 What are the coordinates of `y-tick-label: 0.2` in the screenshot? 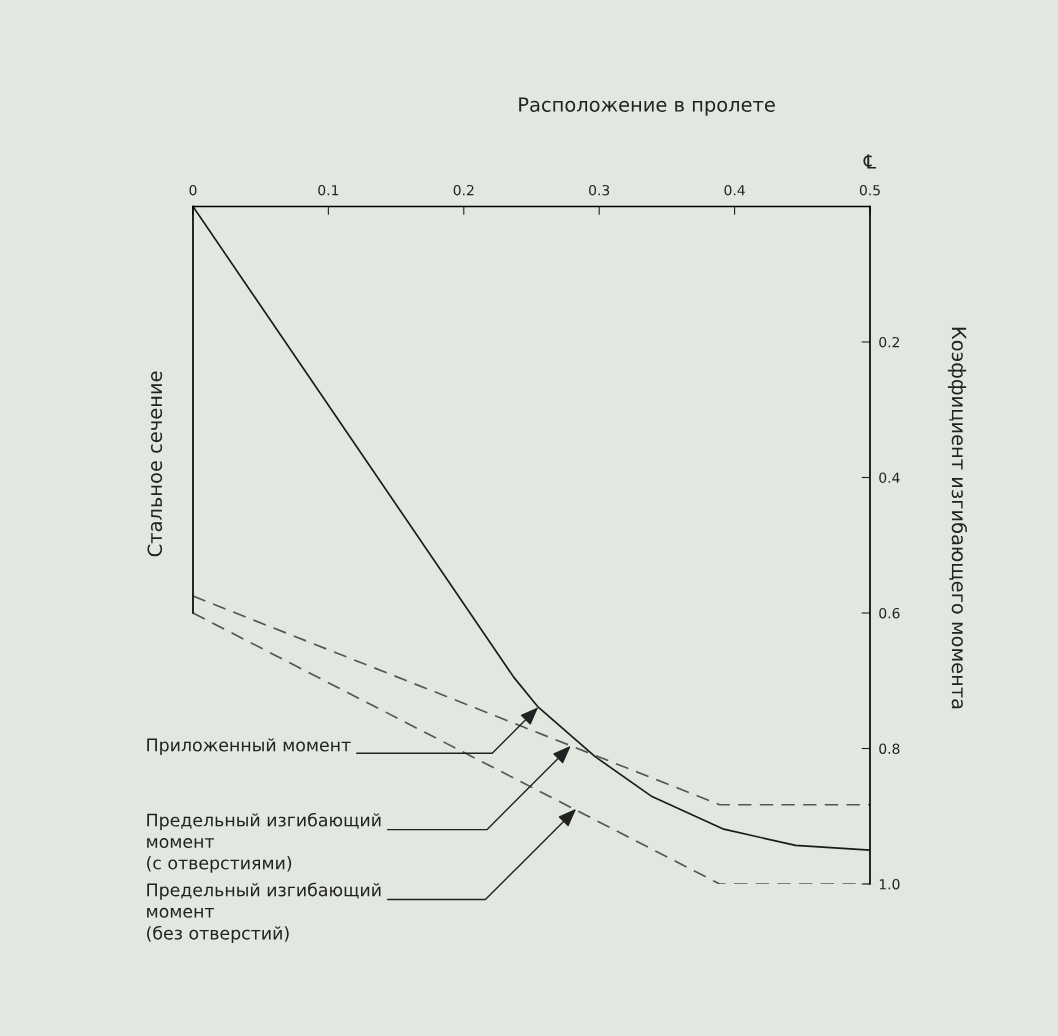 It's located at (889, 342).